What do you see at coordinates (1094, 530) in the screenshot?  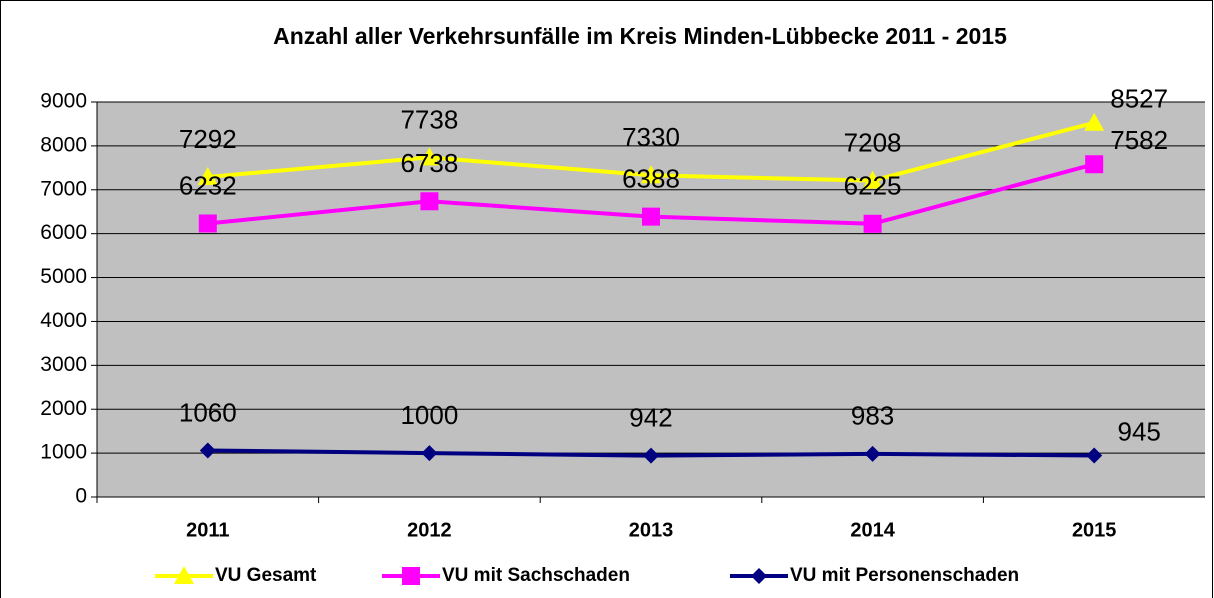 I see `x-tick-label: 2015` at bounding box center [1094, 530].